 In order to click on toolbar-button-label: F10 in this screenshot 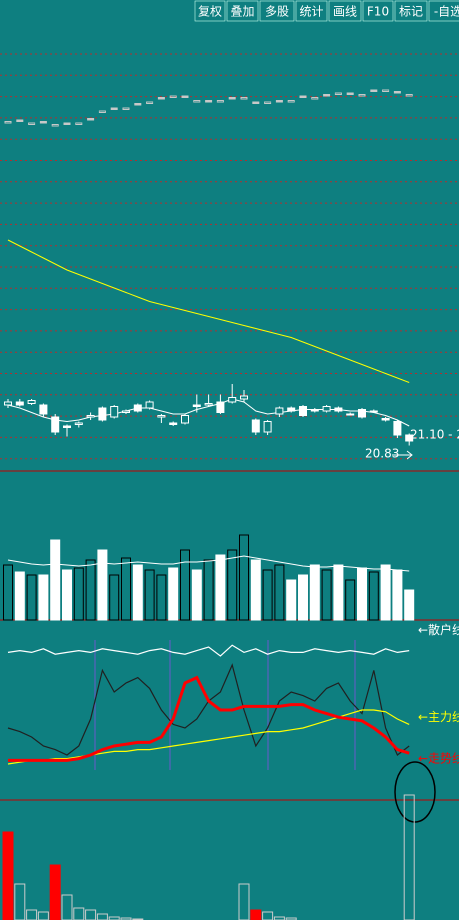, I will do `click(378, 12)`.